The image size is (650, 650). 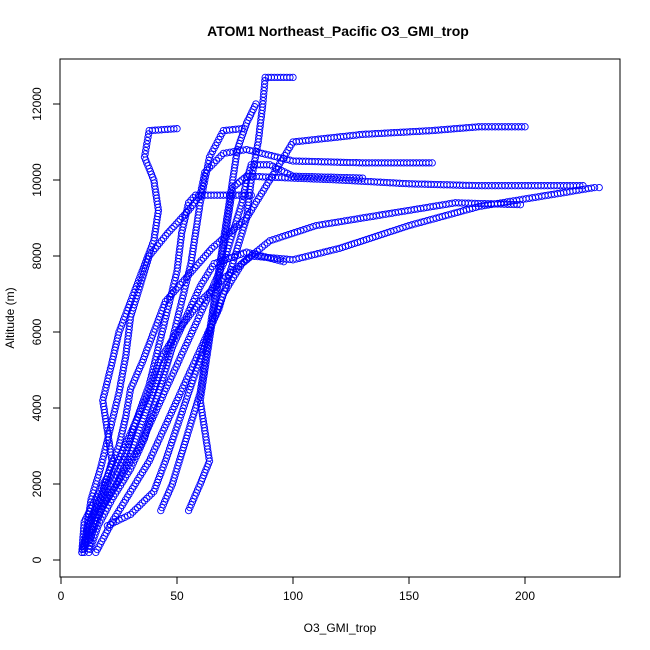 I want to click on x-tick-label: 100, so click(x=293, y=596).